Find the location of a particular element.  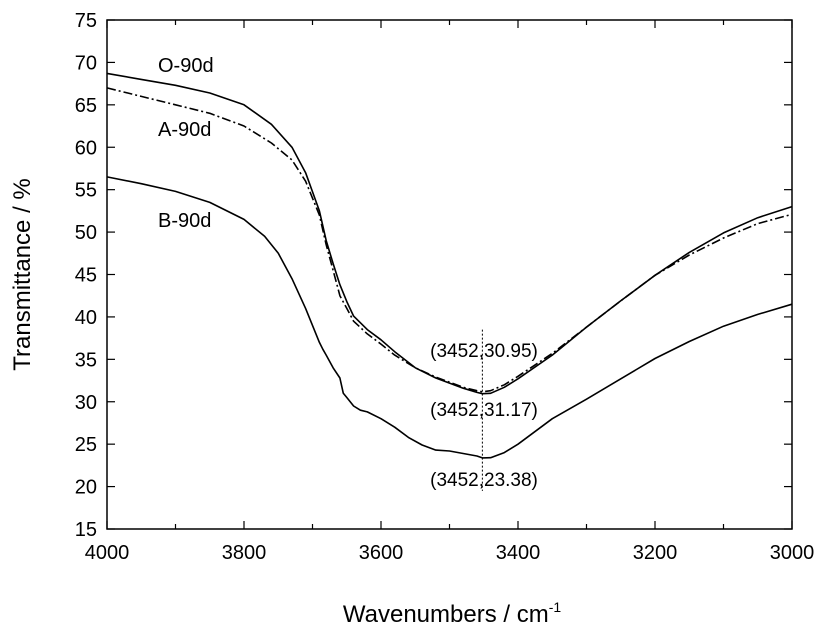

x-tick-label: 3000 is located at coordinates (792, 553).